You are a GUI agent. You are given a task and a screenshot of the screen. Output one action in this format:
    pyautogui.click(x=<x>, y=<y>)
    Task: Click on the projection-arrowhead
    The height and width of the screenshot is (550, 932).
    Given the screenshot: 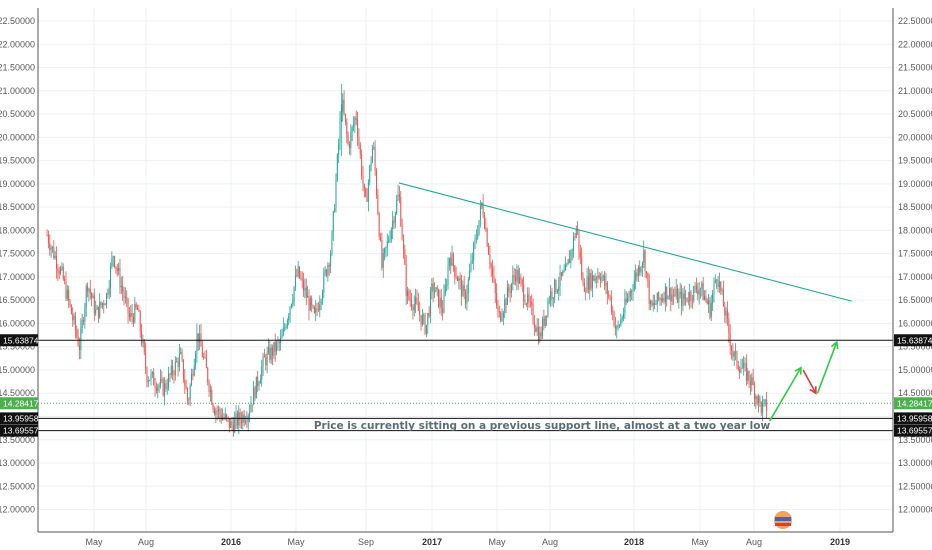 What is the action you would take?
    pyautogui.click(x=813, y=390)
    